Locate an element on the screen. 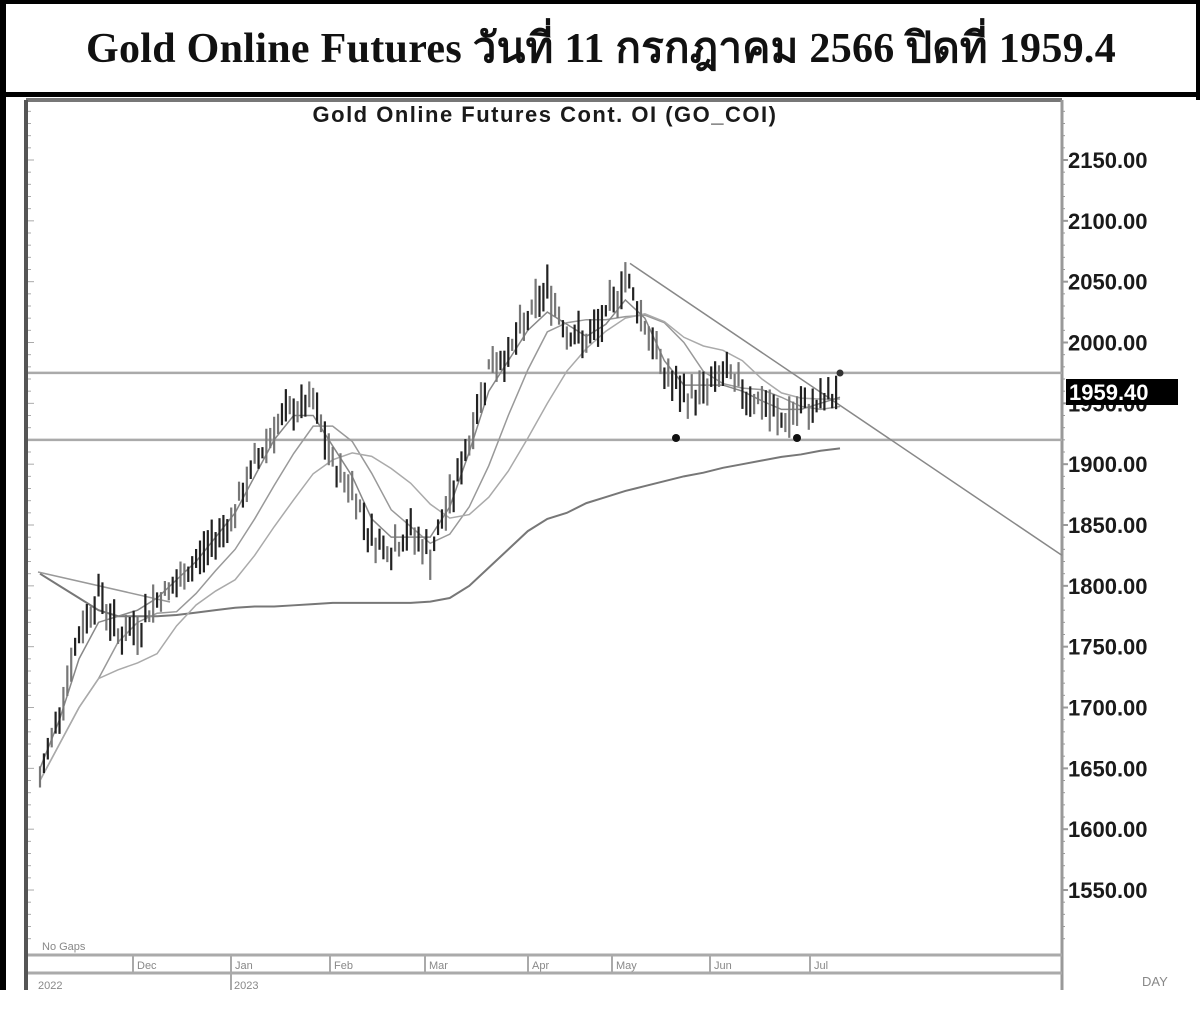 This screenshot has height=1033, width=1200. x-tick-label: Jul is located at coordinates (821, 966).